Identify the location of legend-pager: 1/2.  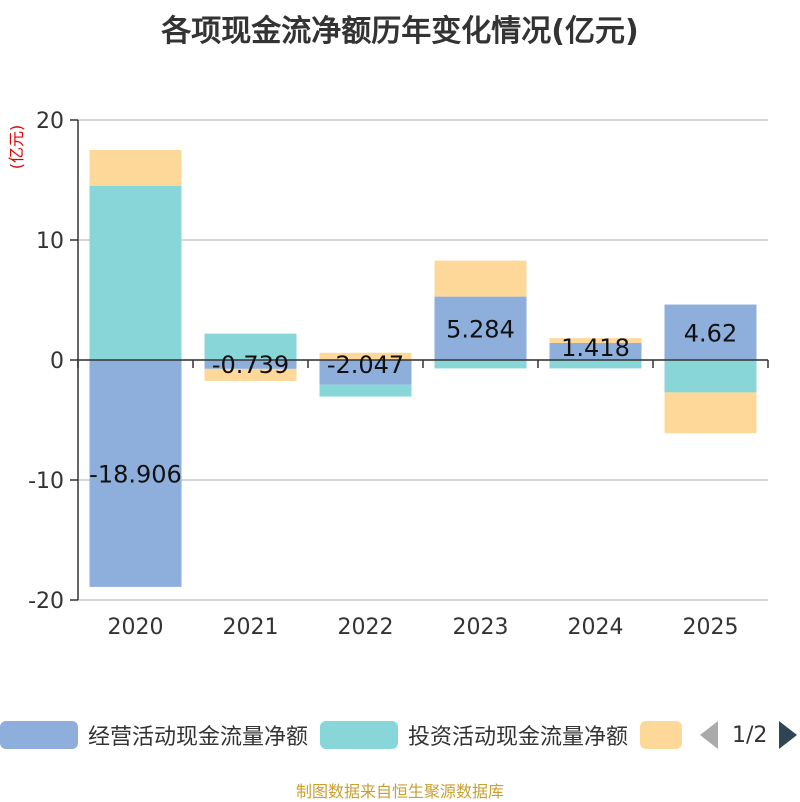
(749, 735).